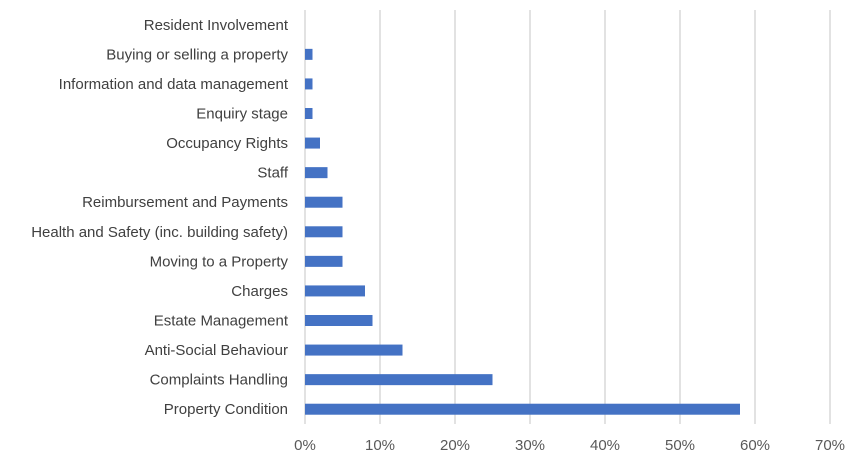  What do you see at coordinates (242, 114) in the screenshot?
I see `category-label: Enquiry stage` at bounding box center [242, 114].